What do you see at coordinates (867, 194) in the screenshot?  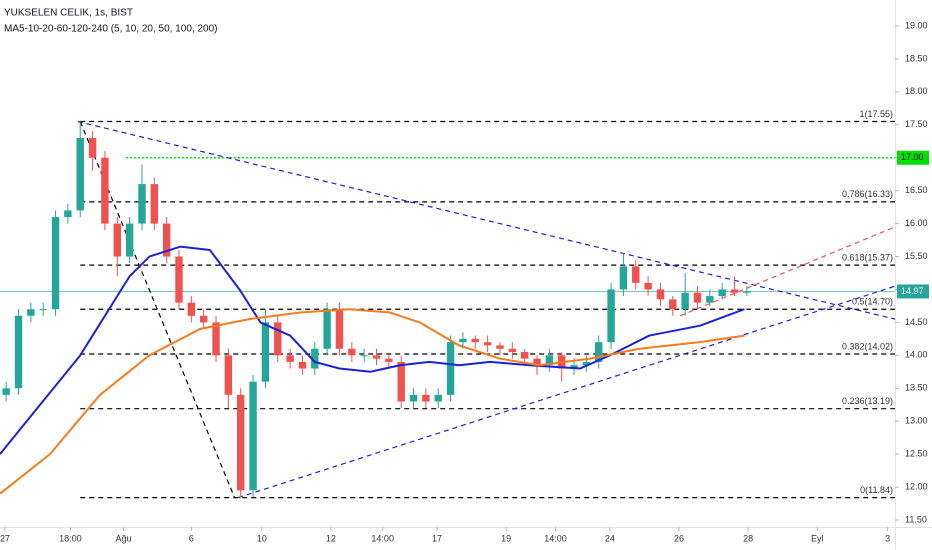 I see `fib-label: 0.786(16.33)` at bounding box center [867, 194].